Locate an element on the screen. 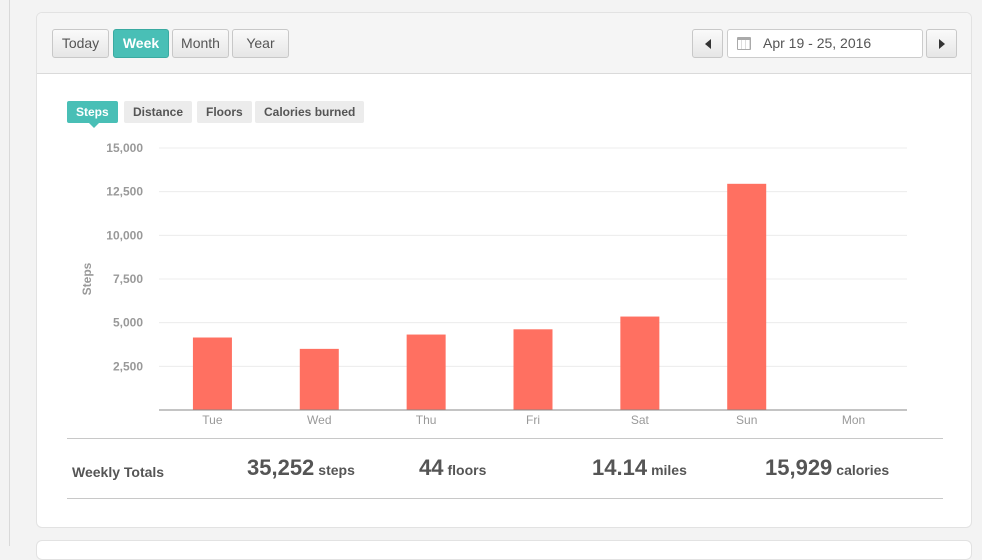 The width and height of the screenshot is (982, 560). x-tick-label: Thu is located at coordinates (426, 420).